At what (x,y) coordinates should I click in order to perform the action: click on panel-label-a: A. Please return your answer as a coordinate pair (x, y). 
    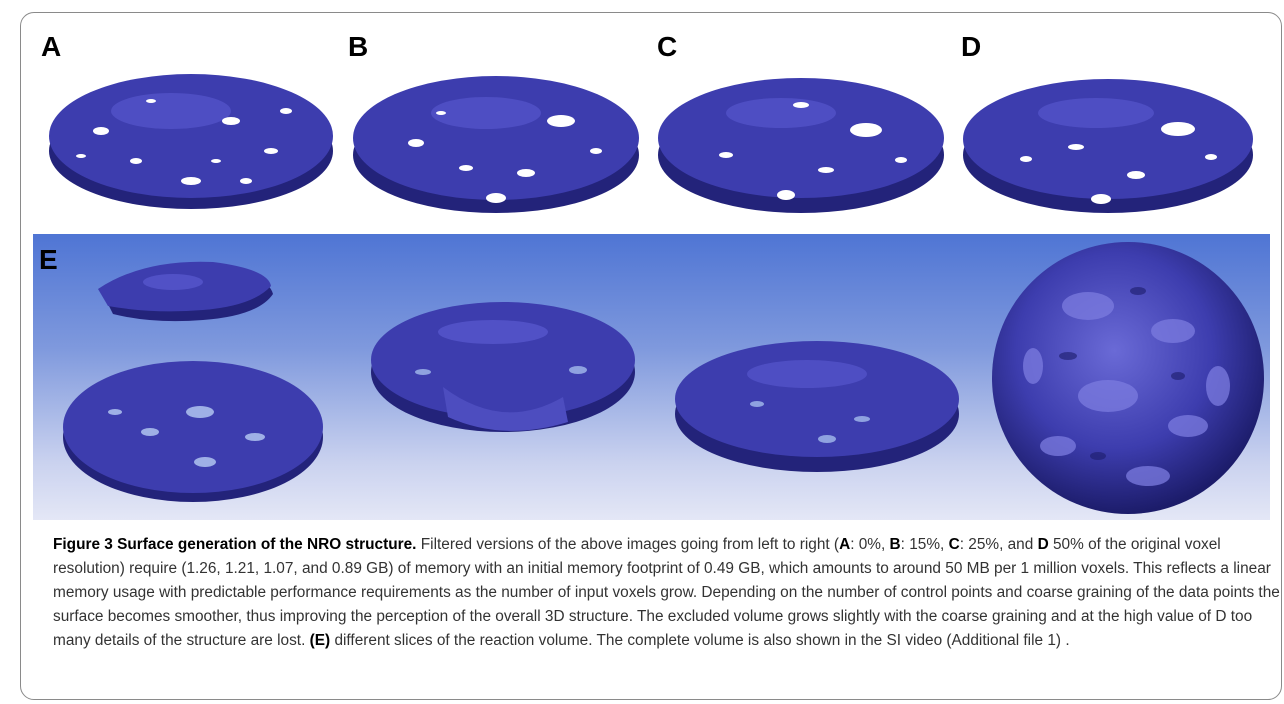
    Looking at the image, I should click on (51, 46).